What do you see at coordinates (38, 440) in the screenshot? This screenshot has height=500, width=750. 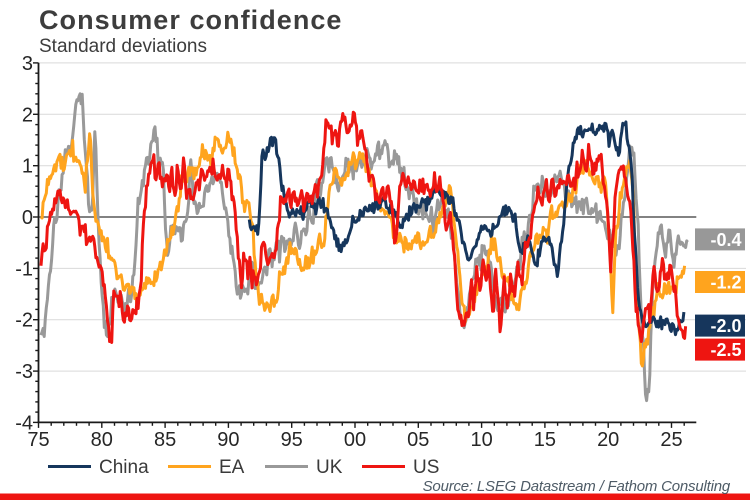 I see `svg-text: 75` at bounding box center [38, 440].